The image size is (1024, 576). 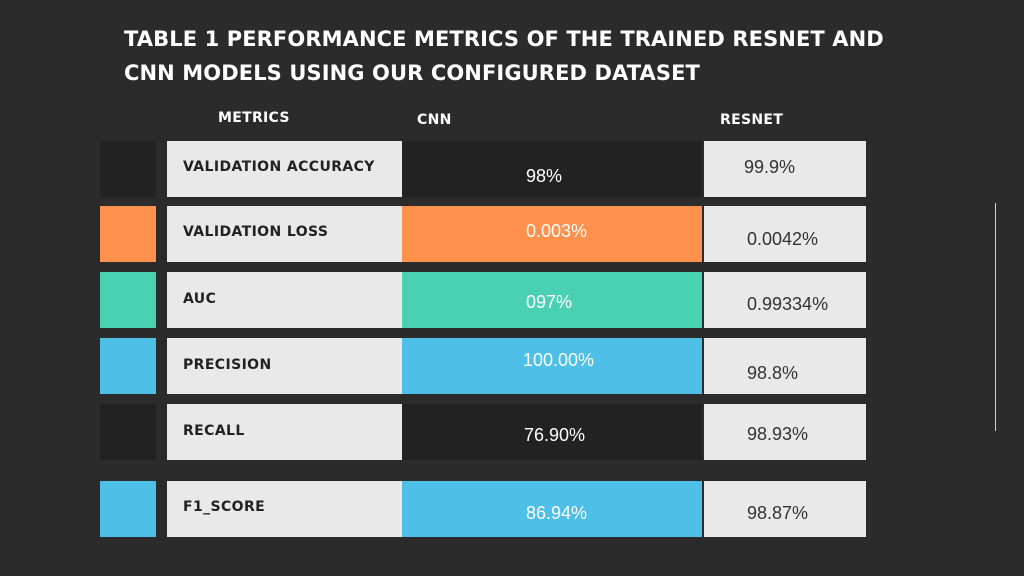 What do you see at coordinates (773, 373) in the screenshot?
I see `resnet-value: 98.8%` at bounding box center [773, 373].